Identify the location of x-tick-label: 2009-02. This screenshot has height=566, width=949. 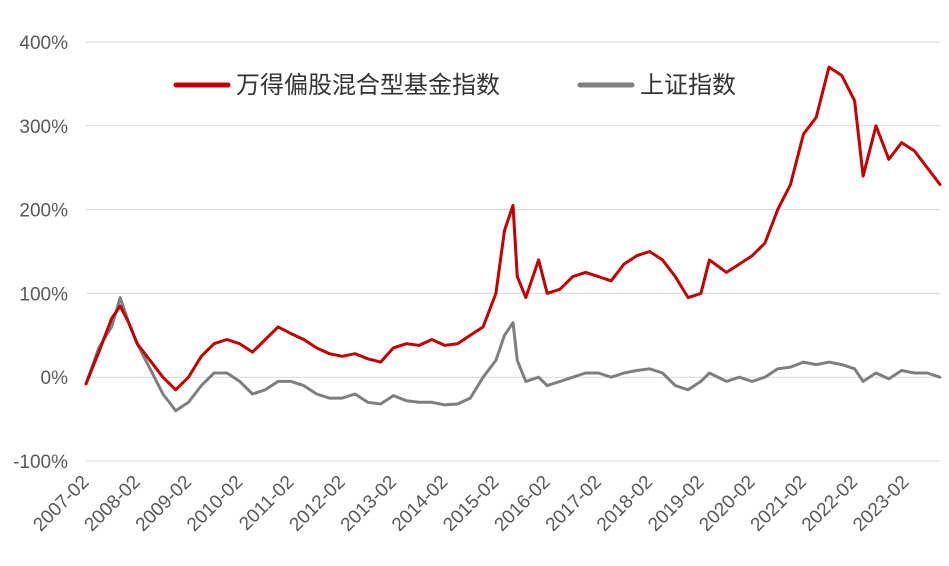
(164, 504).